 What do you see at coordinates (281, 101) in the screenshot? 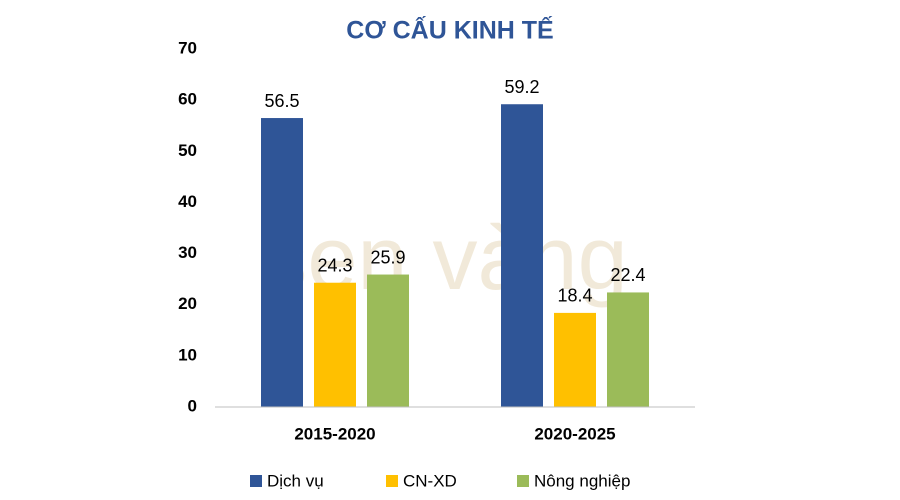
I see `data-label: 56.5` at bounding box center [281, 101].